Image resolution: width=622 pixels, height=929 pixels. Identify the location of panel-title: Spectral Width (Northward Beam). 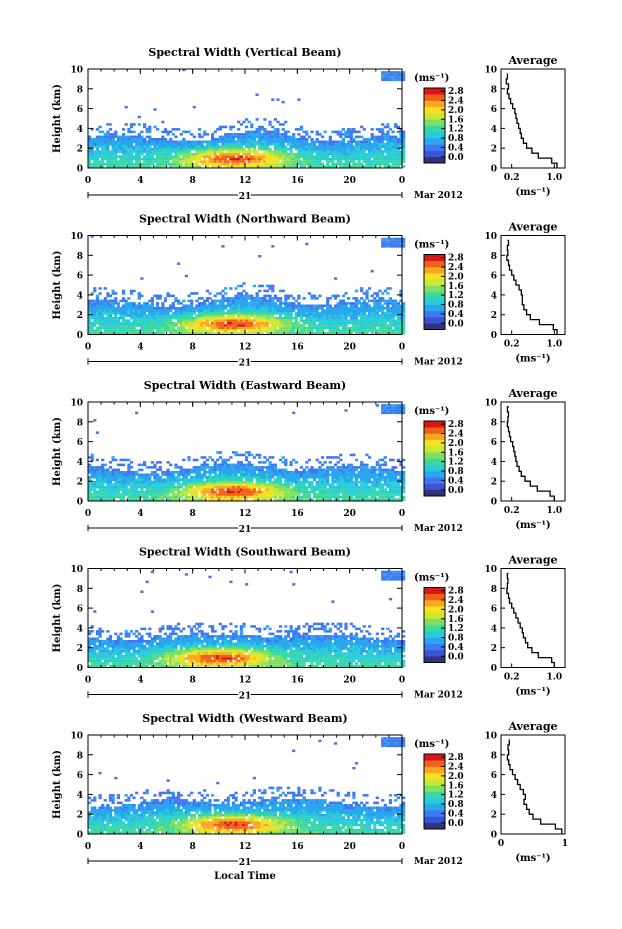
(245, 219).